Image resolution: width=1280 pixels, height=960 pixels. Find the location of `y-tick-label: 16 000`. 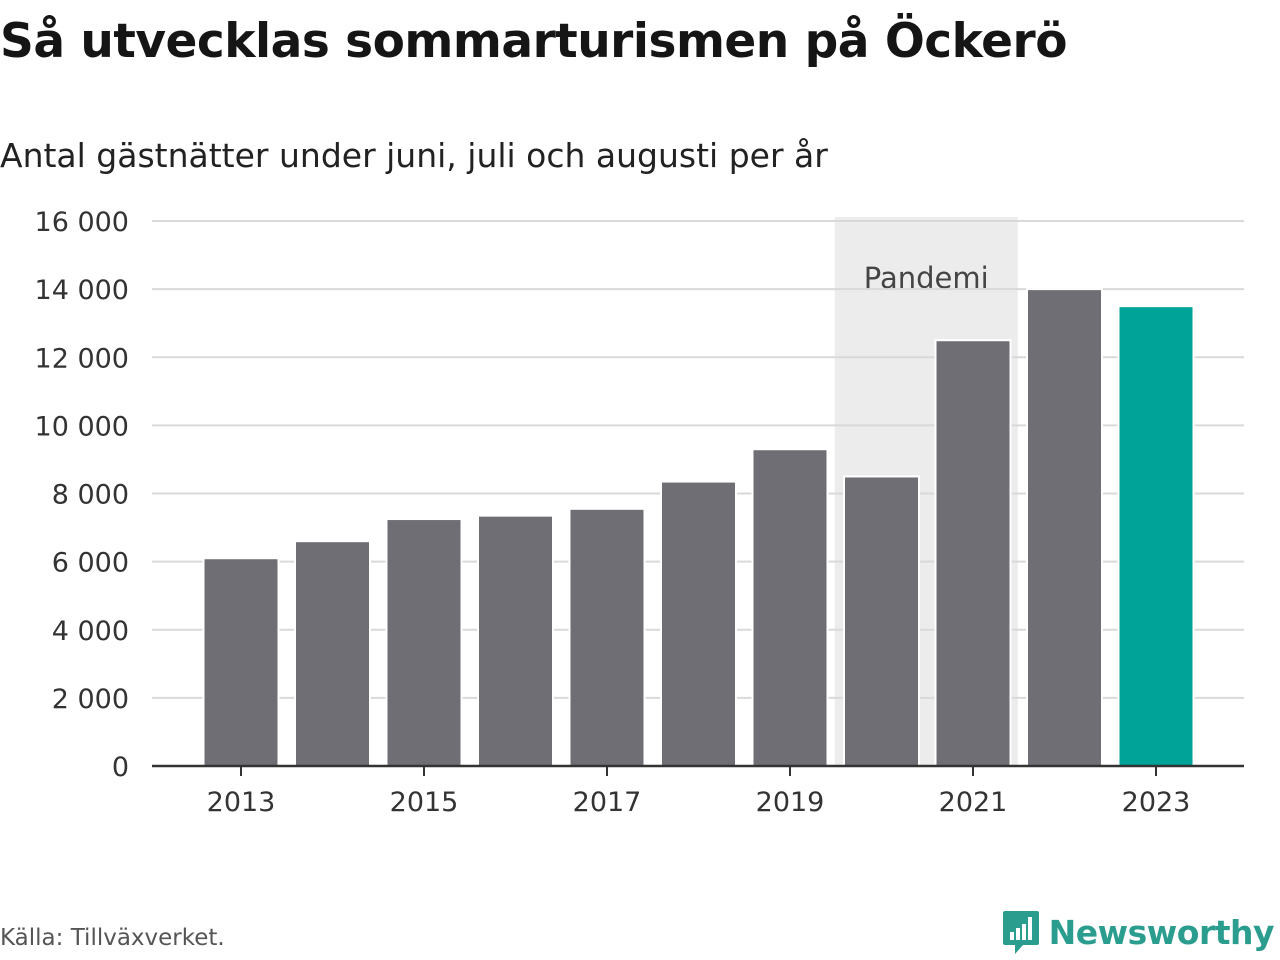

y-tick-label: 16 000 is located at coordinates (82, 222).